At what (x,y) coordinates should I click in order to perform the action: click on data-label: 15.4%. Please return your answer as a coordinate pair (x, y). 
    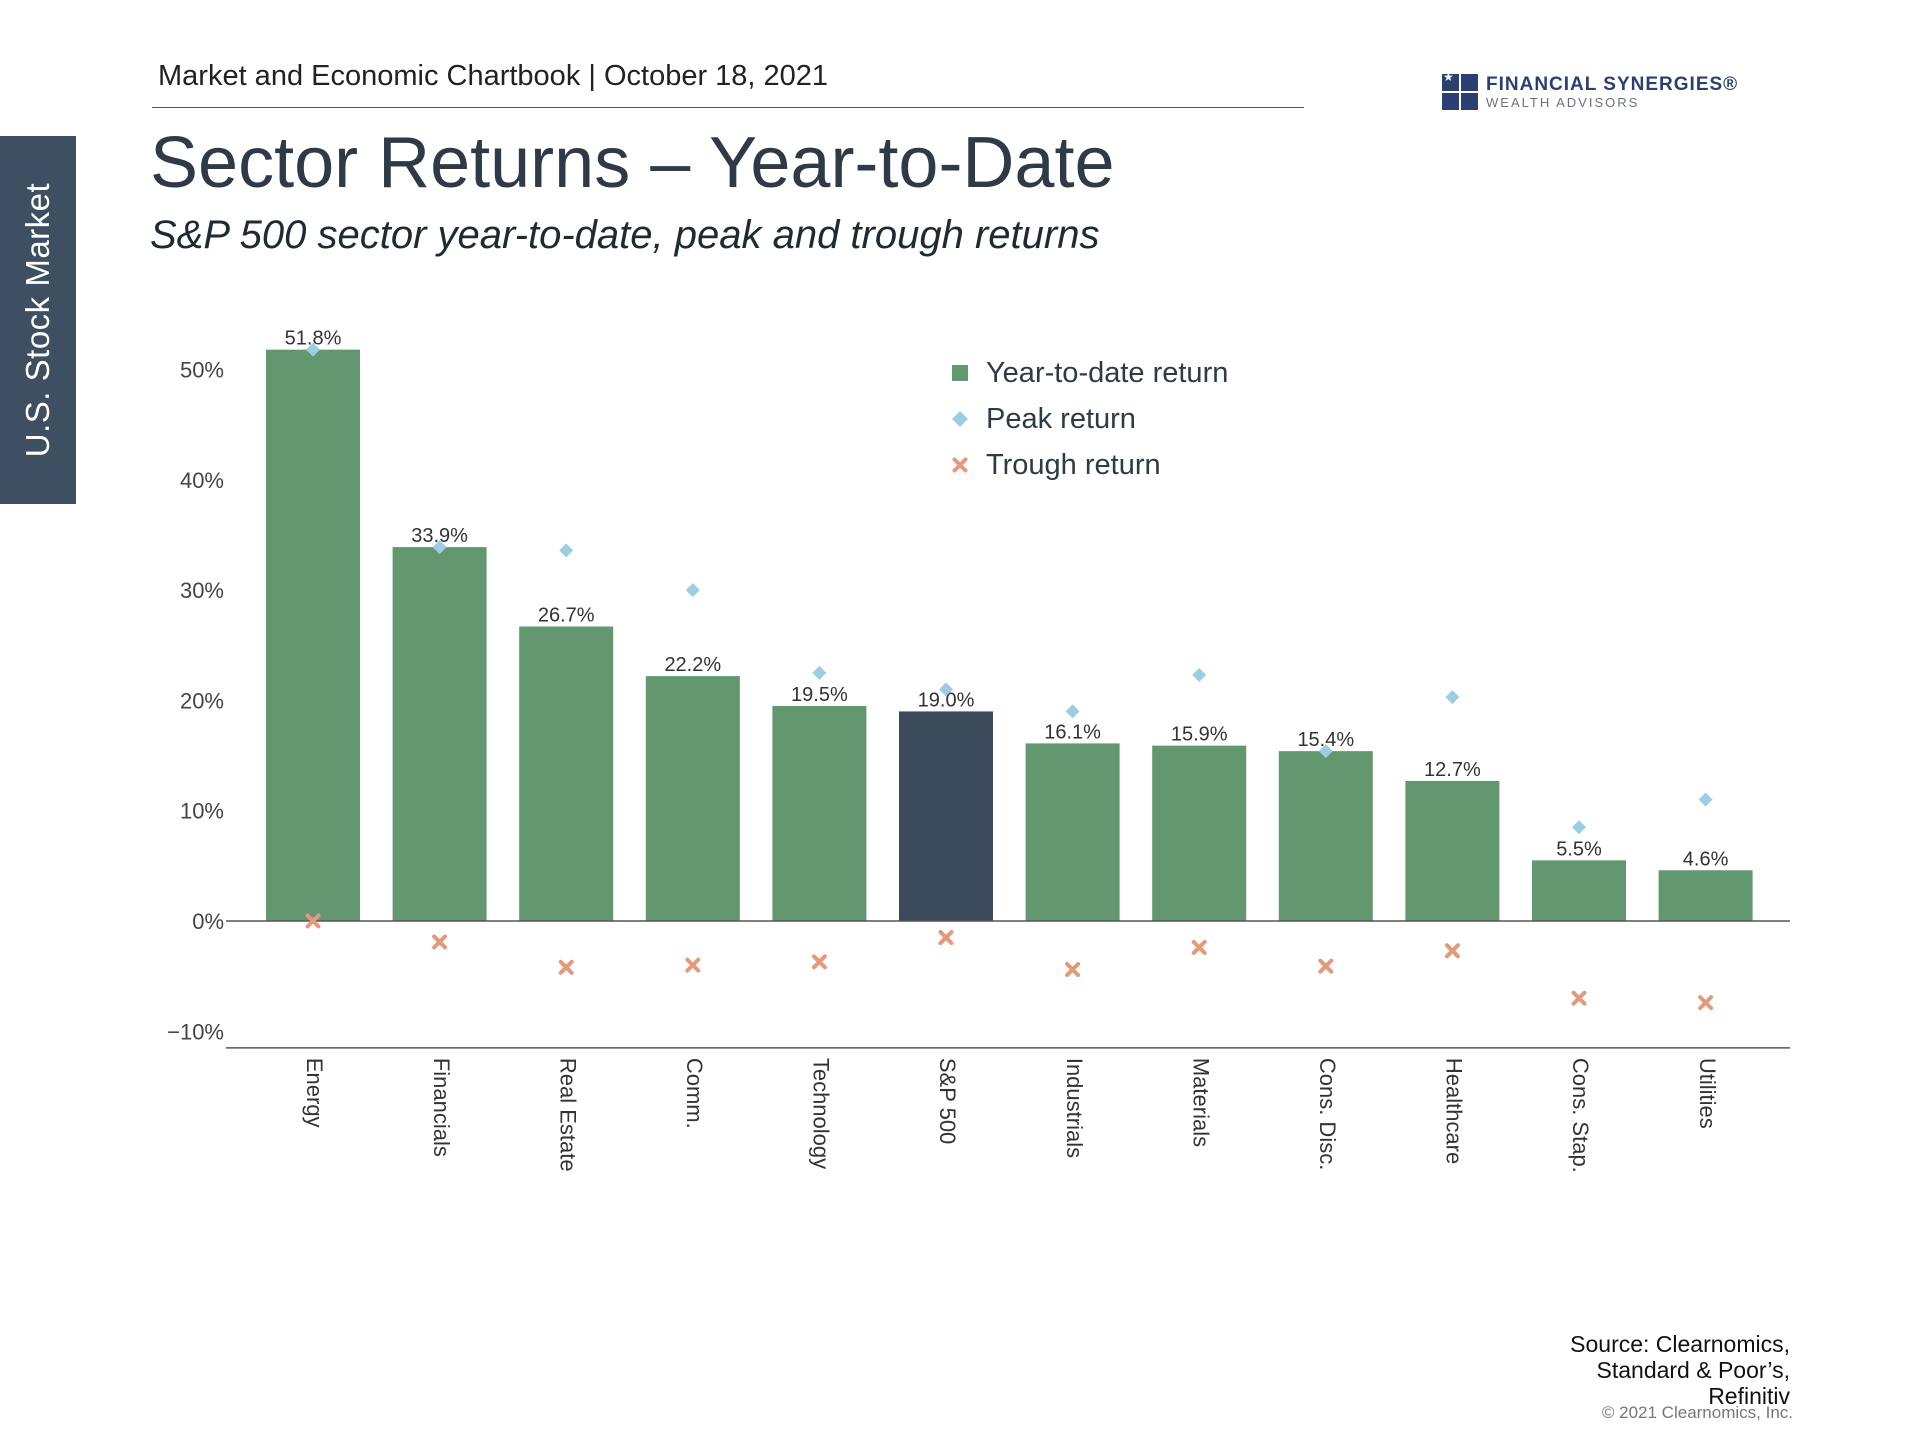
    Looking at the image, I should click on (1325, 740).